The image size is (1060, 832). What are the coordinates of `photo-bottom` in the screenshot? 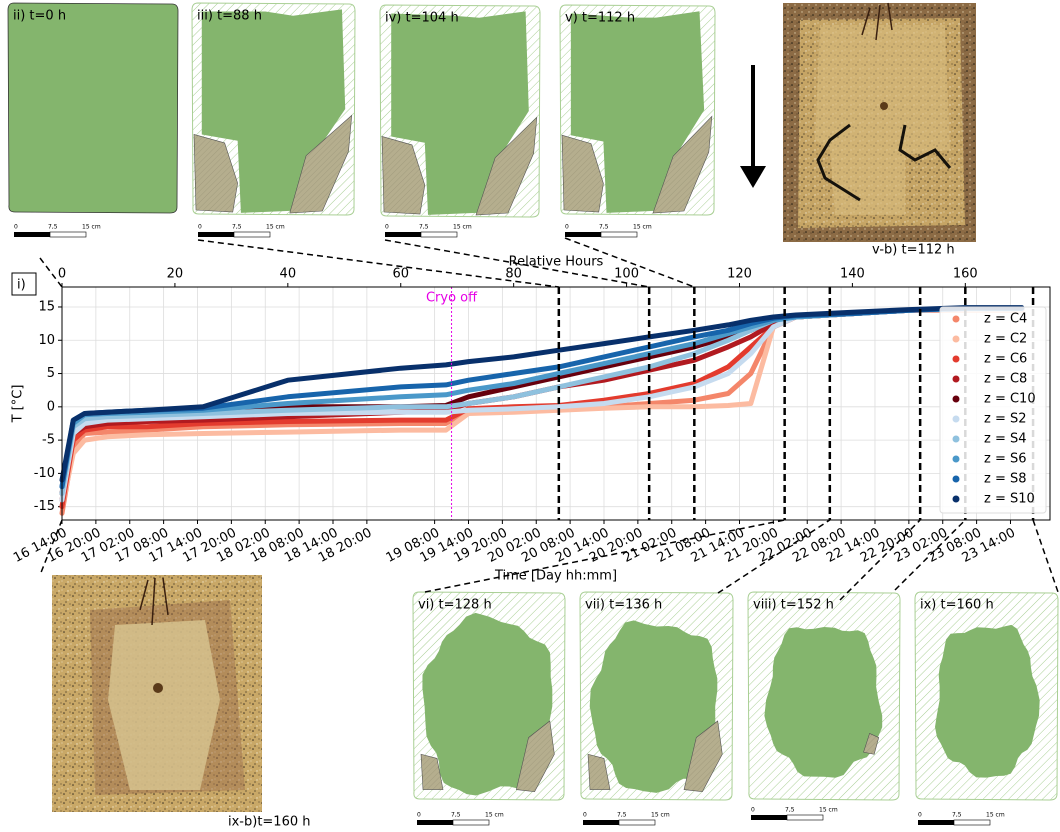 It's located at (157, 693).